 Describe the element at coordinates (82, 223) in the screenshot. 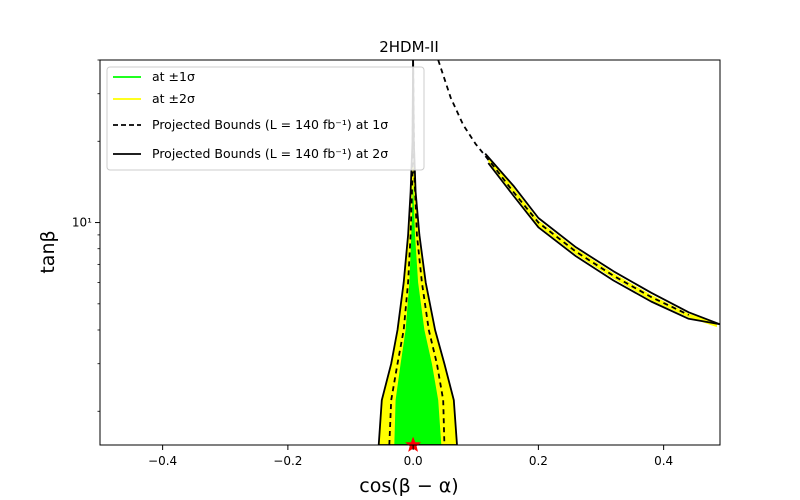

I see `y-tick-label: 10¹` at that location.